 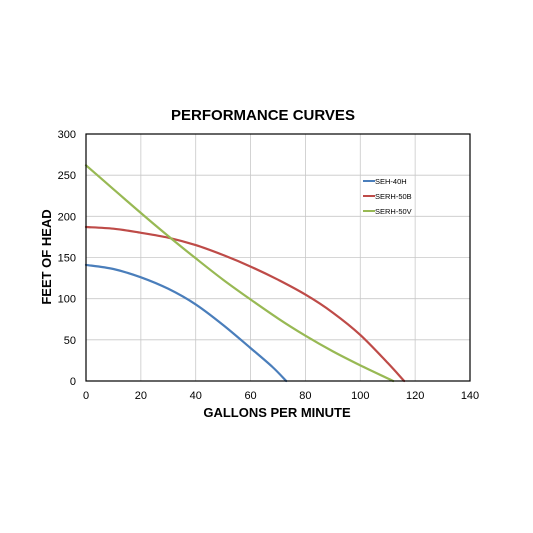 What do you see at coordinates (360, 396) in the screenshot?
I see `x-tick-label: 100` at bounding box center [360, 396].